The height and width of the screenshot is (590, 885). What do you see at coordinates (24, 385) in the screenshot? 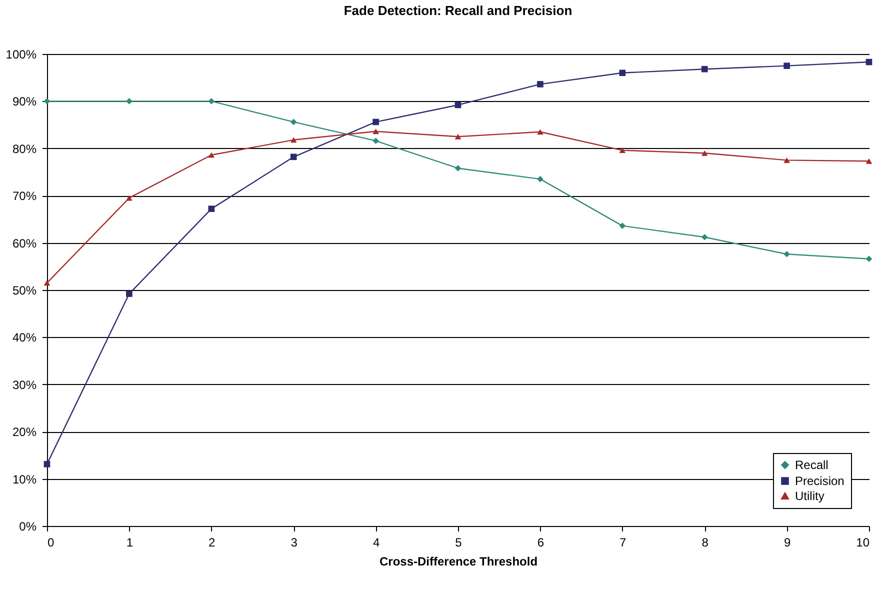
I see `y-tick-label: 30%` at bounding box center [24, 385].